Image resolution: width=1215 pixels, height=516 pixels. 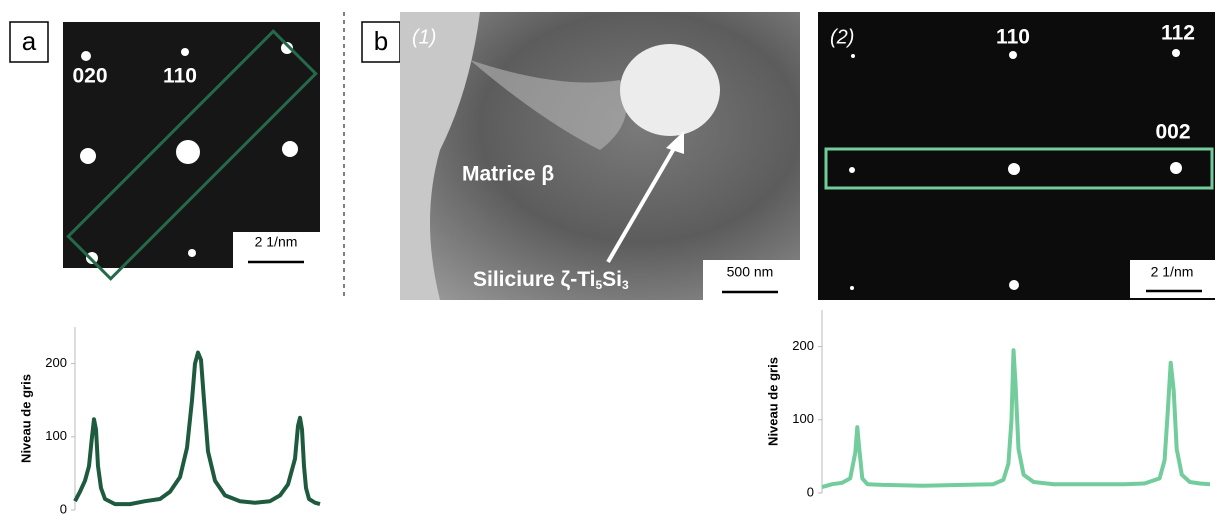 What do you see at coordinates (440, 156) in the screenshot?
I see `tem-edge` at bounding box center [440, 156].